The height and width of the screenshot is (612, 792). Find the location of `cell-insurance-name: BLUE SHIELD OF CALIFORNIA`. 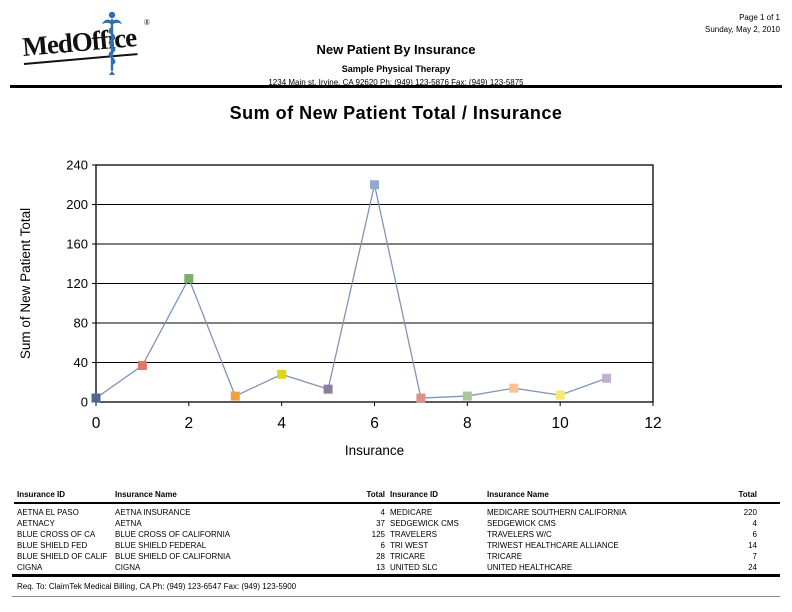

cell-insurance-name: BLUE SHIELD OF CALIFORNIA is located at coordinates (173, 556).